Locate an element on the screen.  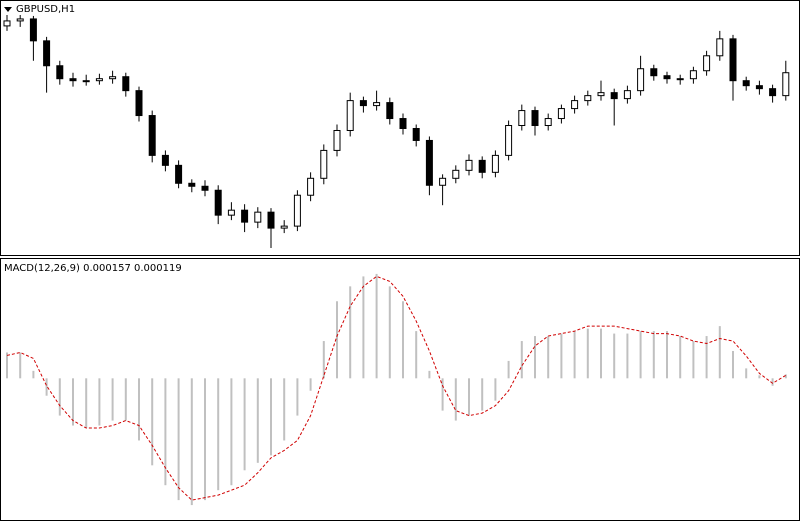
title-bg is located at coordinates (45, 8).